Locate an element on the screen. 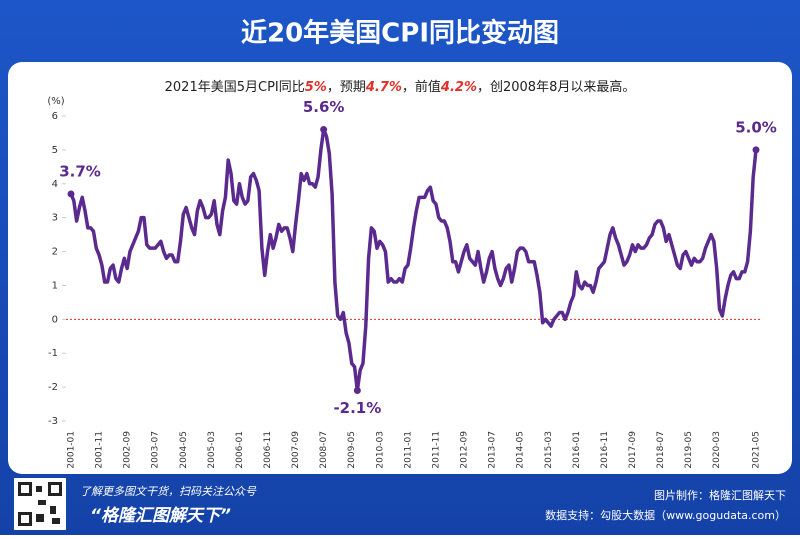 The height and width of the screenshot is (539, 800). x-tick-label: 2018-07 is located at coordinates (661, 450).